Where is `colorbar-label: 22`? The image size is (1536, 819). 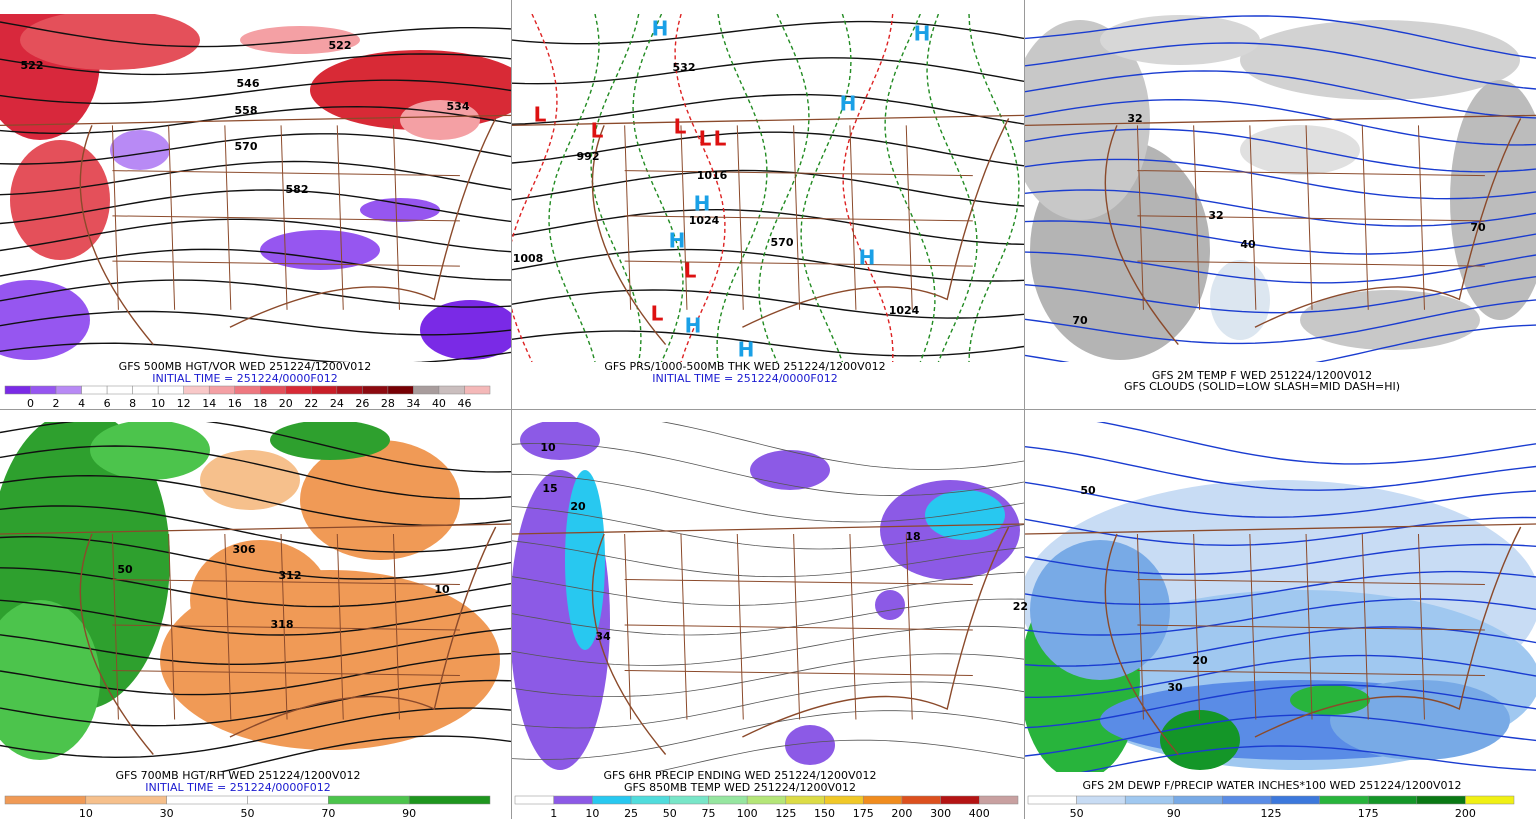 colorbar-label: 22 is located at coordinates (311, 403).